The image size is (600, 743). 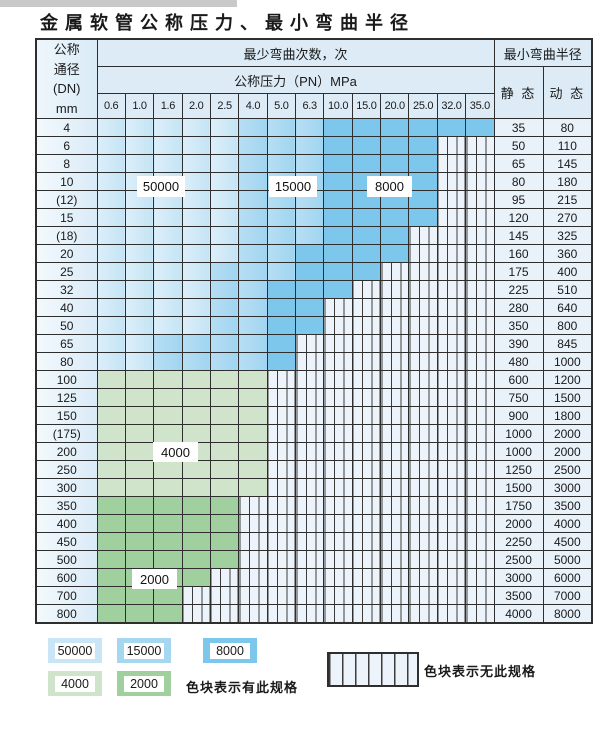 I want to click on pressure-tick-cell: 6.3, so click(x=310, y=106).